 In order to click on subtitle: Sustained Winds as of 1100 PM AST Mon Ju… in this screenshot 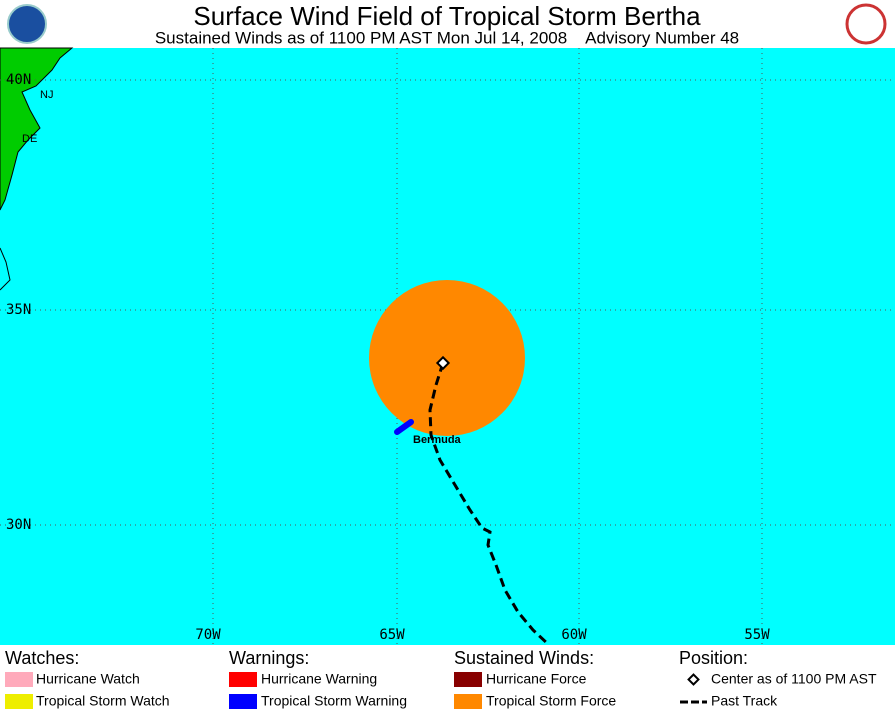, I will do `click(447, 37)`.